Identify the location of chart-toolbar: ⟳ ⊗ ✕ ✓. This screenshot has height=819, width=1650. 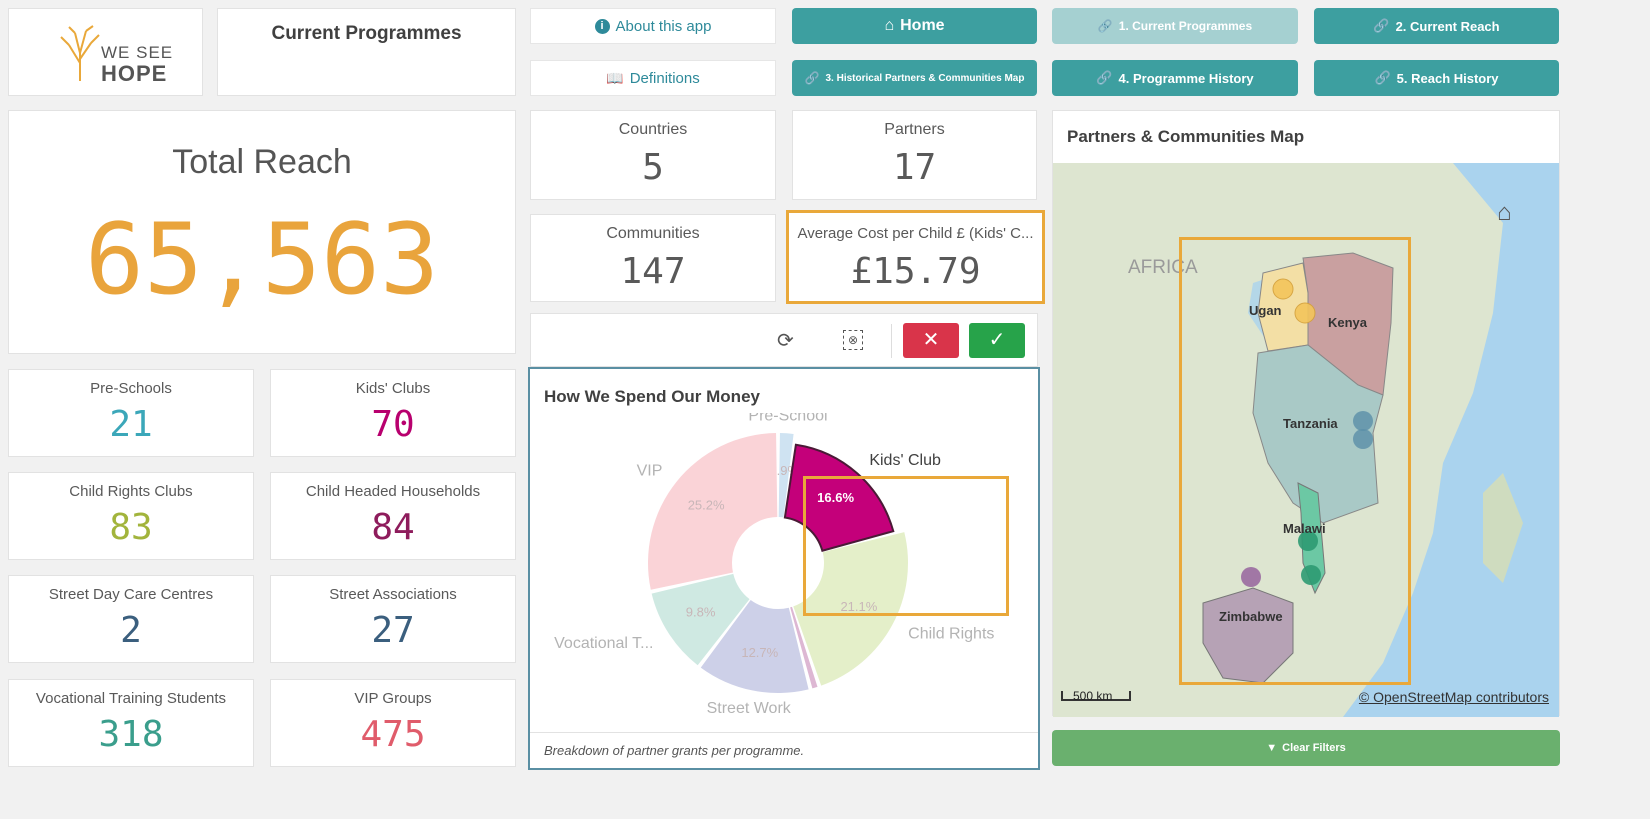
(784, 340).